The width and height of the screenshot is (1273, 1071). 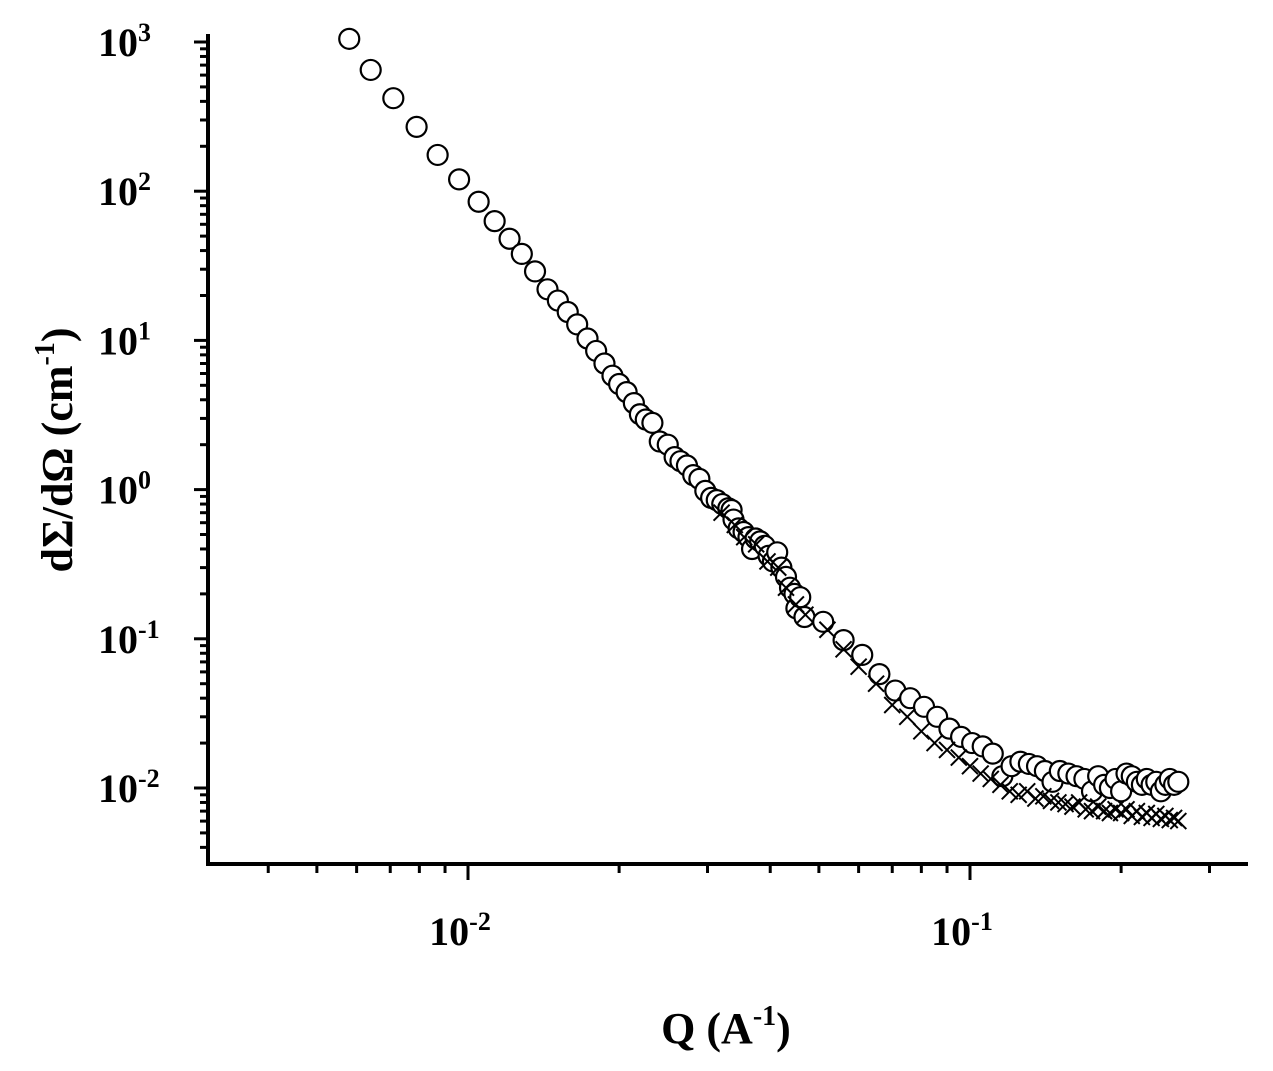 What do you see at coordinates (124, 489) in the screenshot?
I see `y-tick-label: 10⁰` at bounding box center [124, 489].